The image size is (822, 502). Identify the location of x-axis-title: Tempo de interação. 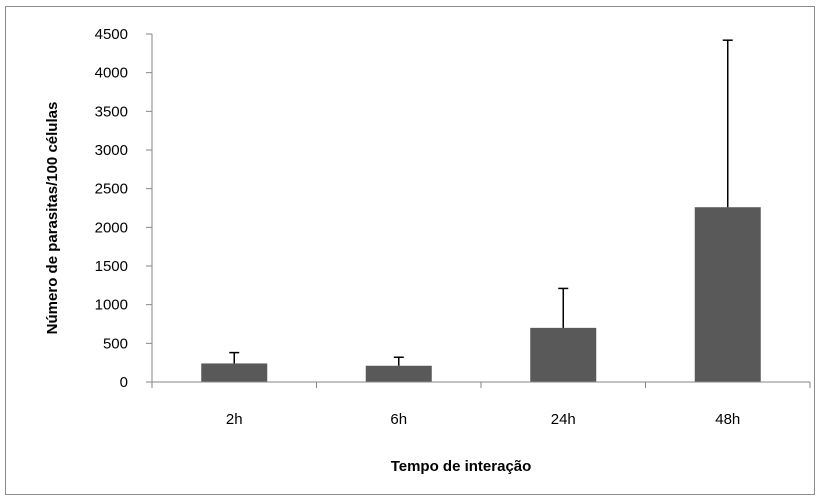
(461, 466).